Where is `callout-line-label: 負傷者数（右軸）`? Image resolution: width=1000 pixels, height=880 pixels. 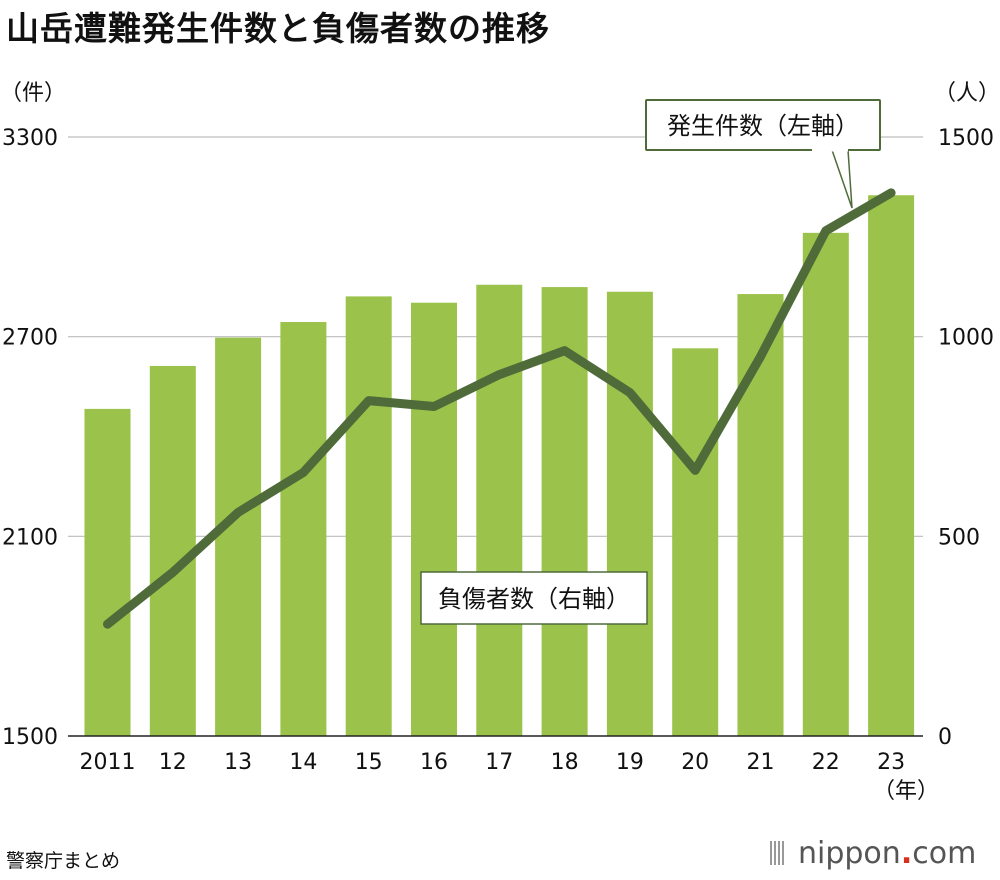
callout-line-label: 負傷者数（右軸） is located at coordinates (534, 599).